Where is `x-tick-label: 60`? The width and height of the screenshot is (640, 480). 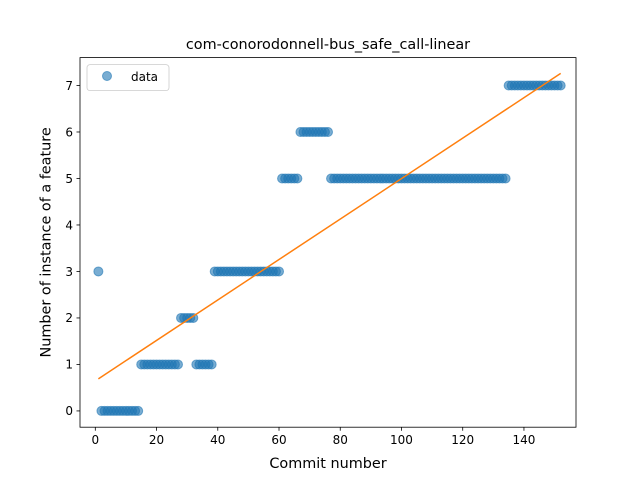
x-tick-label: 60 is located at coordinates (278, 440).